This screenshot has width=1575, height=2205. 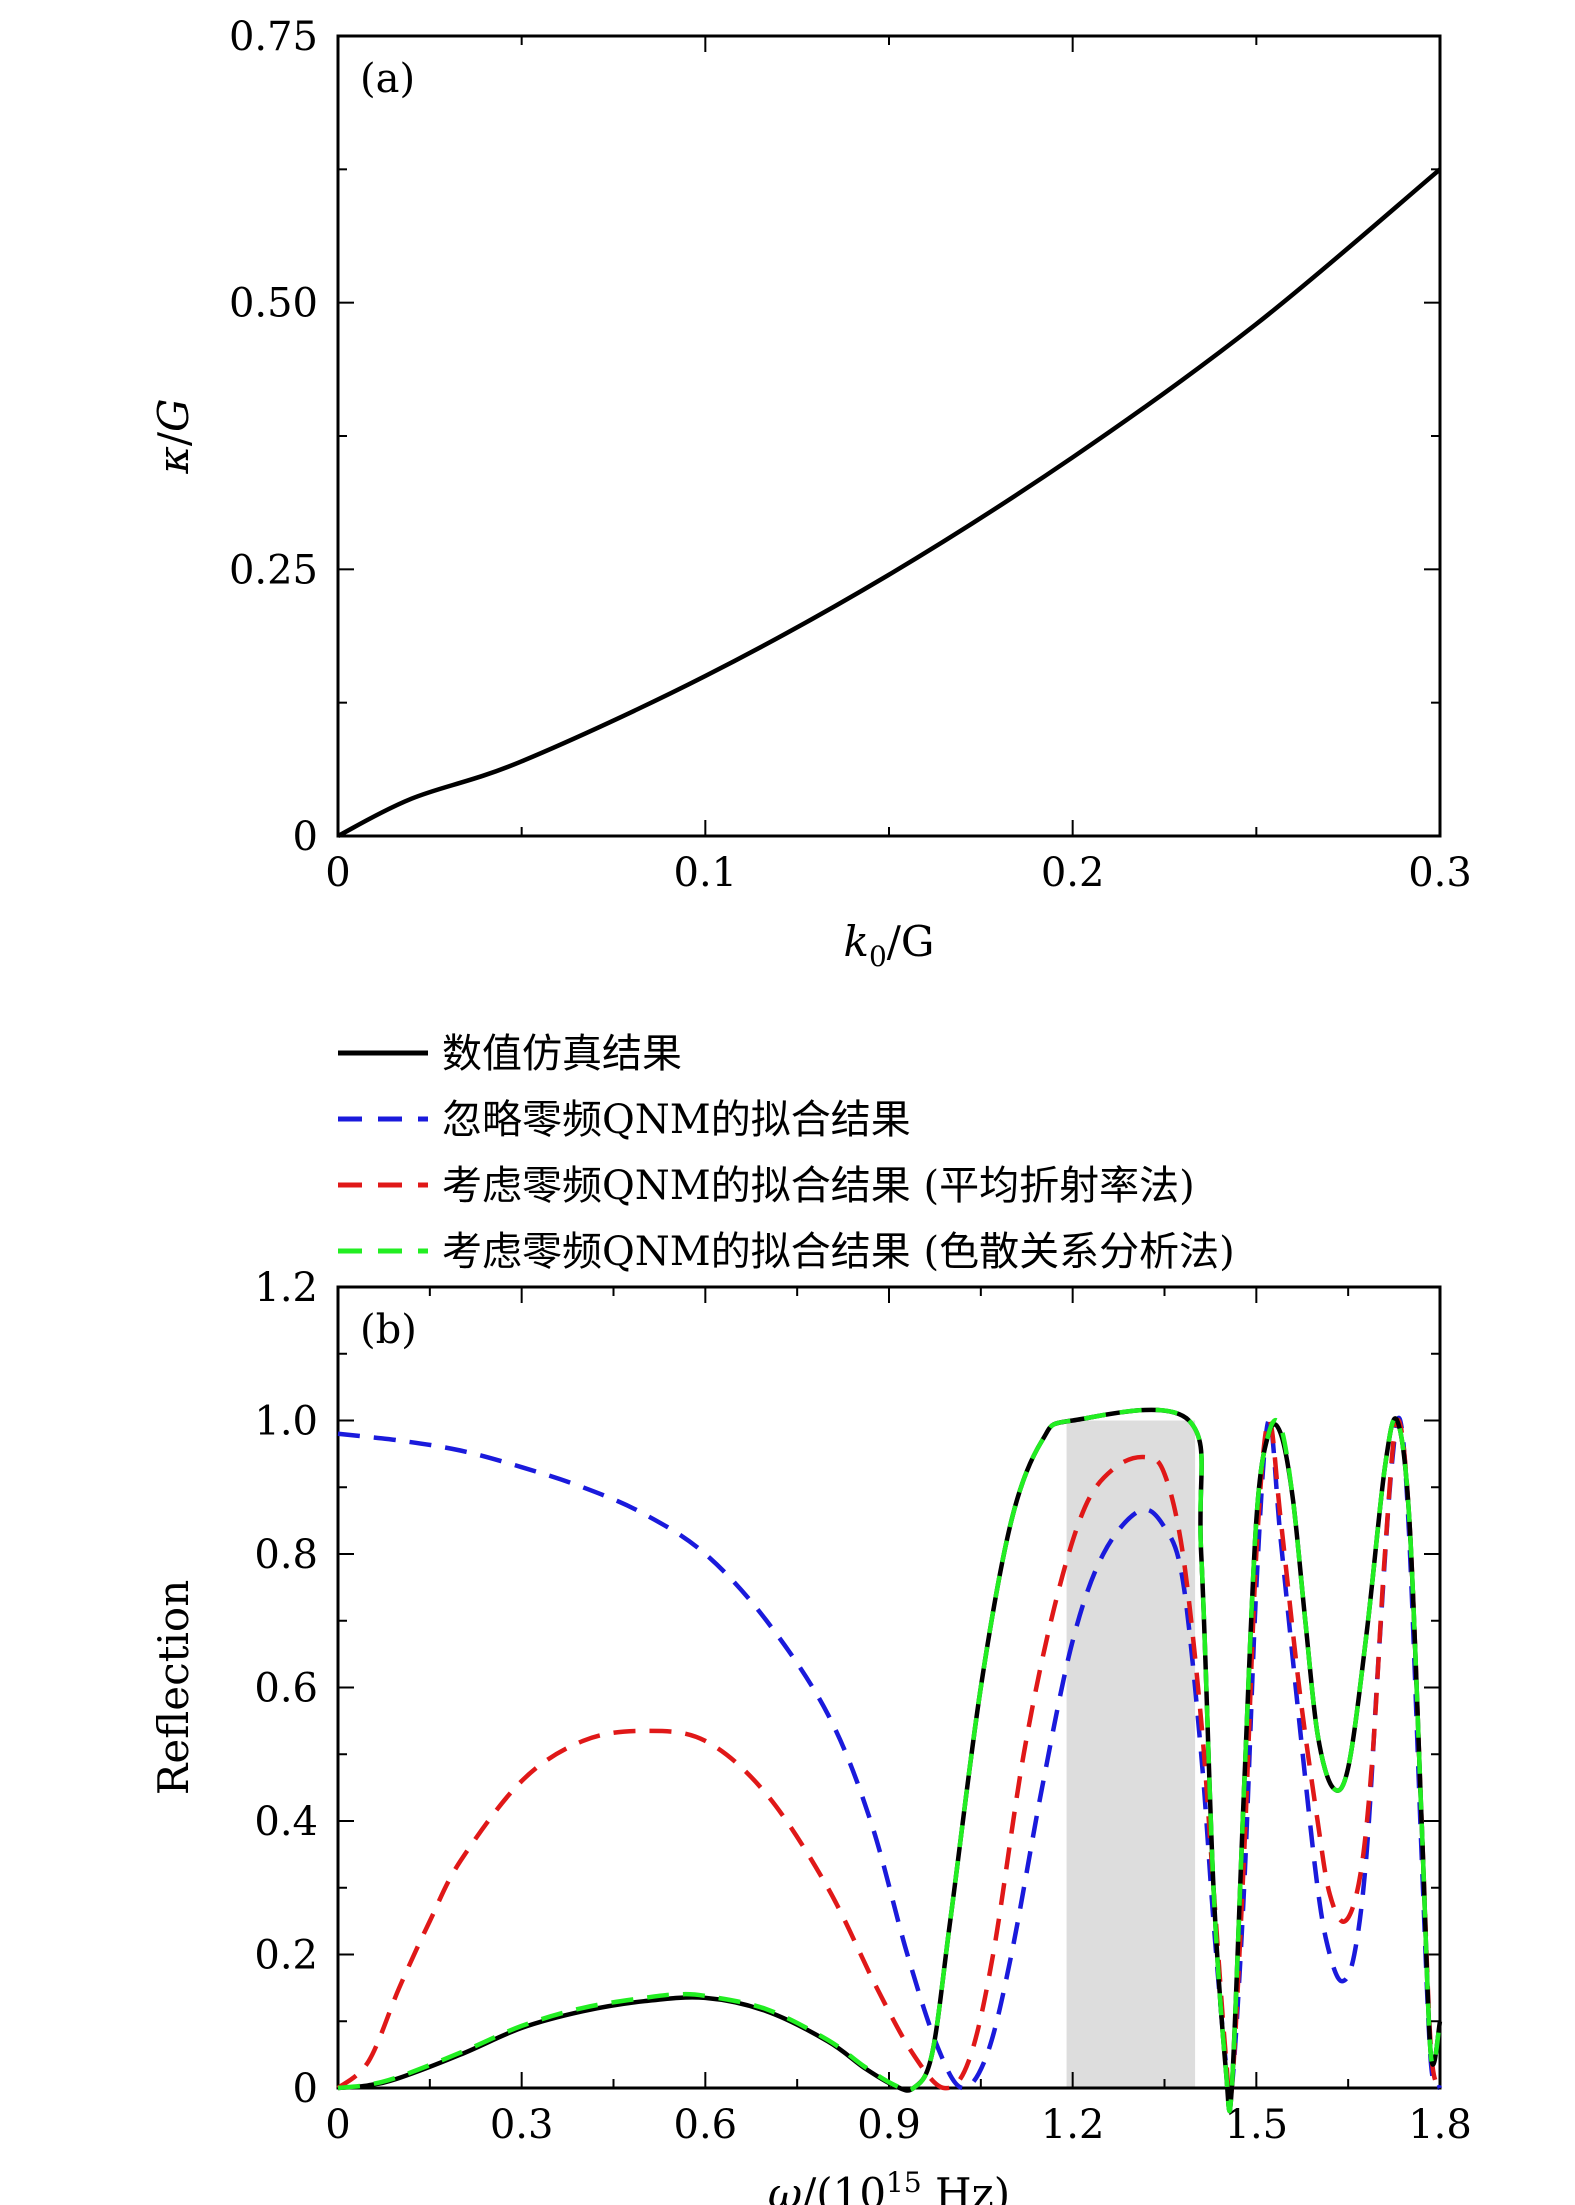 I want to click on panel-label-b: (b), so click(x=388, y=1330).